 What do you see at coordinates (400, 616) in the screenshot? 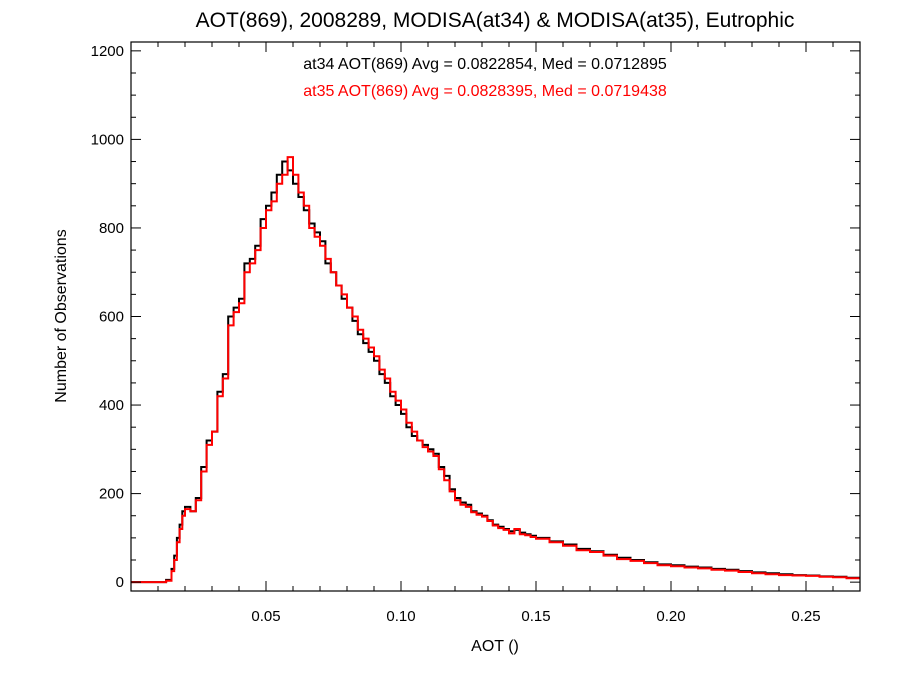
I see `x-tick-label: 0.10` at bounding box center [400, 616].